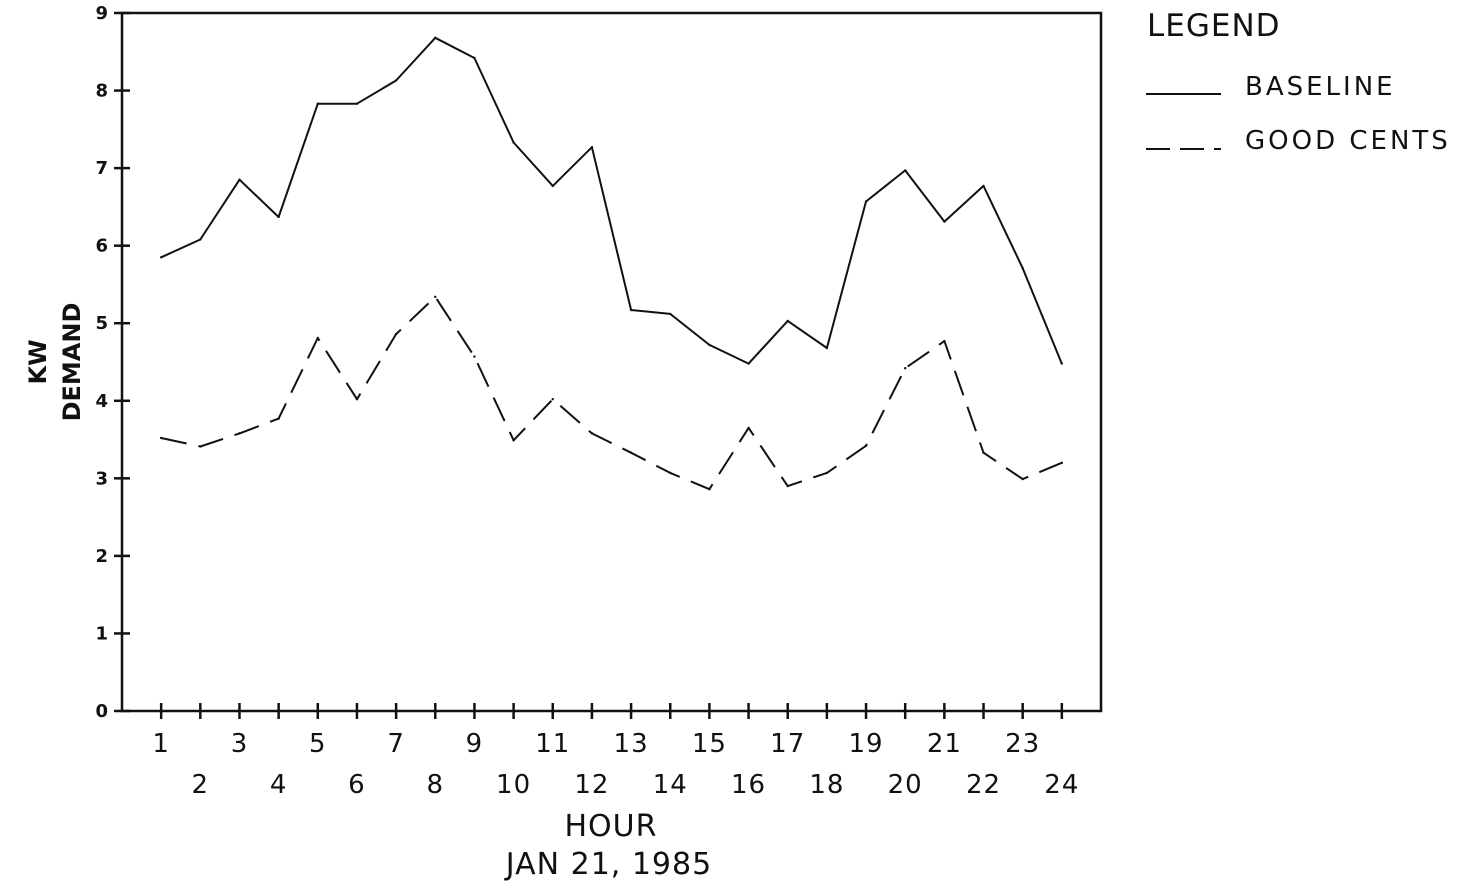 The height and width of the screenshot is (882, 1473). I want to click on y-tick-label: 4, so click(101, 401).